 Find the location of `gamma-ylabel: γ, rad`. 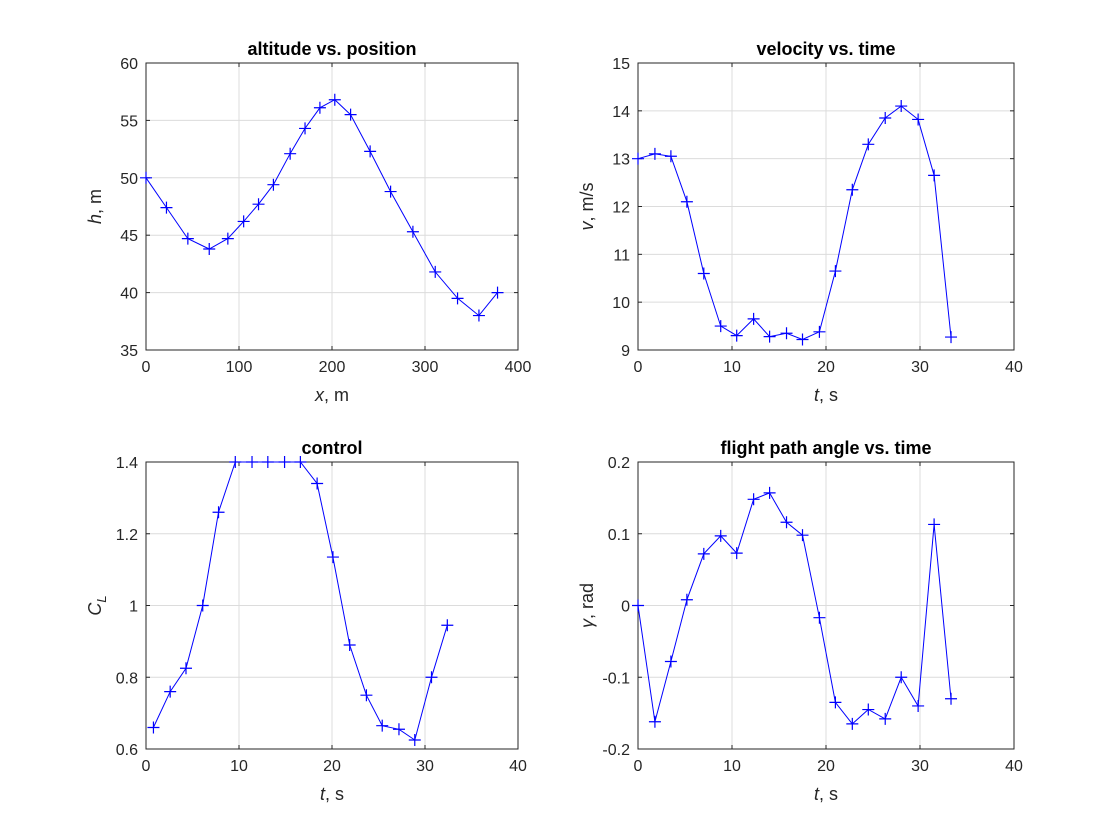

gamma-ylabel: γ, rad is located at coordinates (587, 605).